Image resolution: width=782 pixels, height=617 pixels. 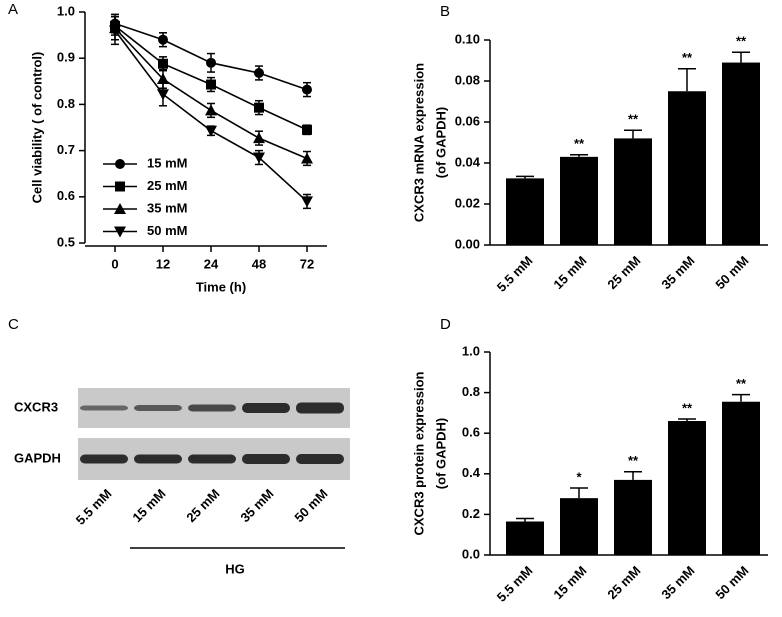 What do you see at coordinates (307, 263) in the screenshot?
I see `x-tick-label: 72` at bounding box center [307, 263].